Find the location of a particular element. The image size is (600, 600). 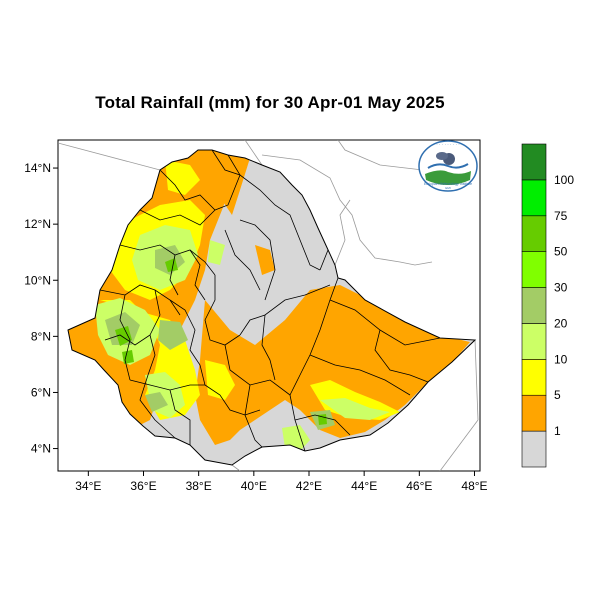

svg-text: EMI is located at coordinates (448, 188).